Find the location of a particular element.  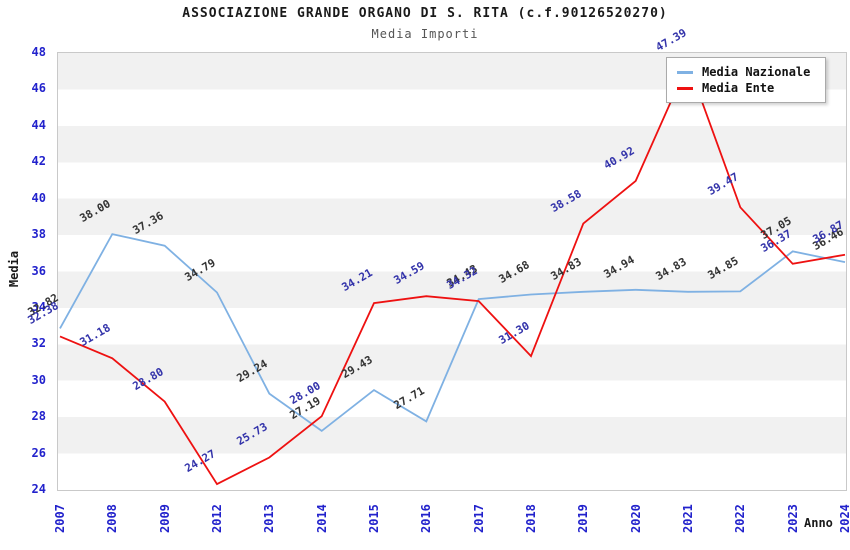

data-point-label: 39.47 is located at coordinates (723, 184).